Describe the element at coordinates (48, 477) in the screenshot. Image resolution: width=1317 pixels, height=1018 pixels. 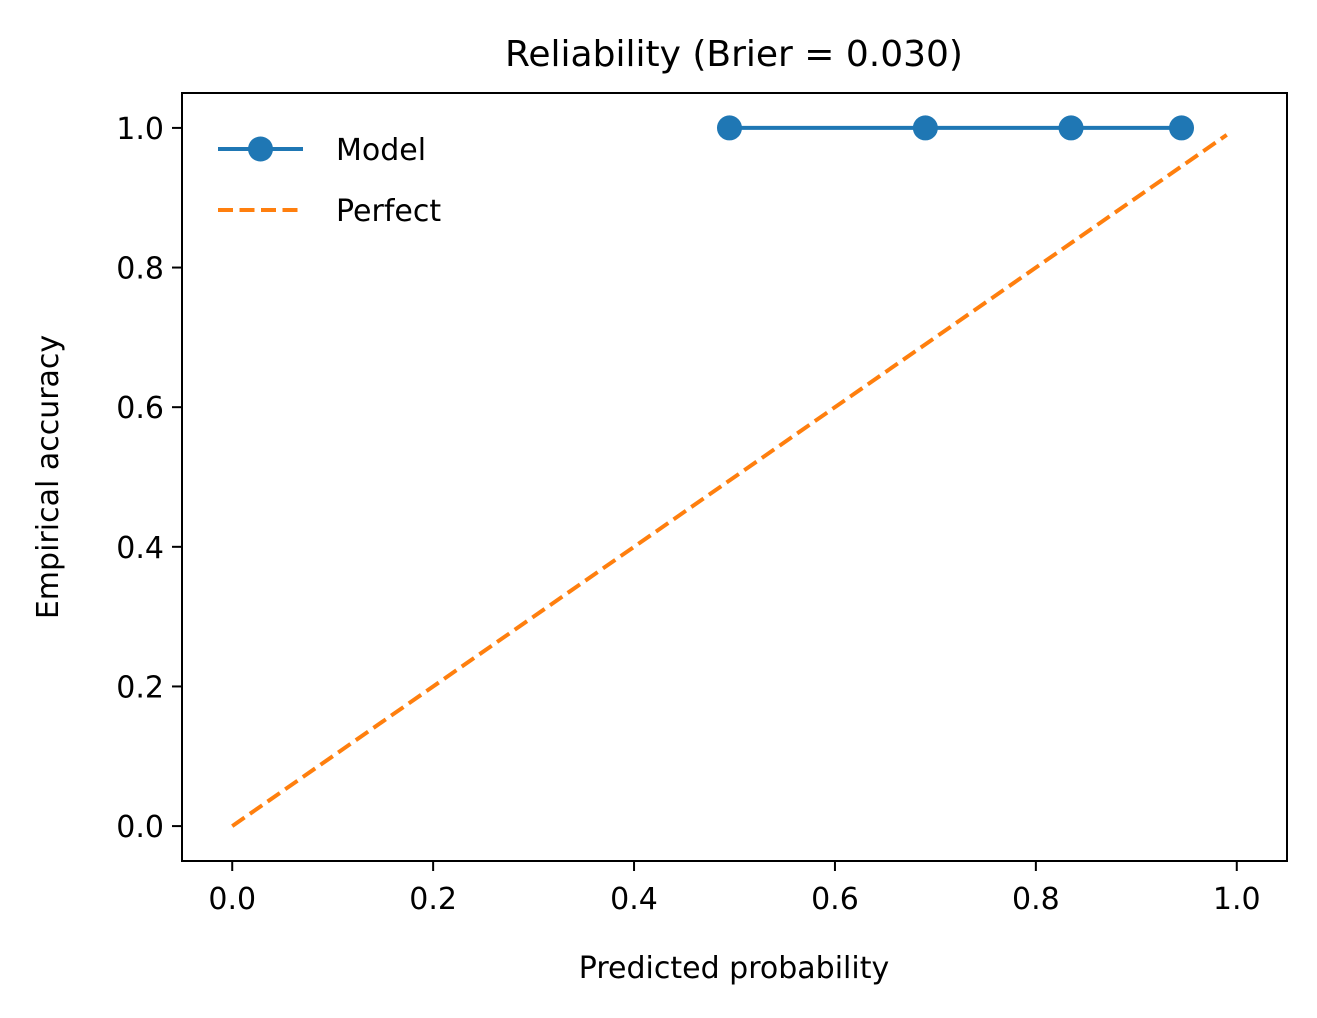
I see `y-axis-label: Empirical accuracy` at that location.